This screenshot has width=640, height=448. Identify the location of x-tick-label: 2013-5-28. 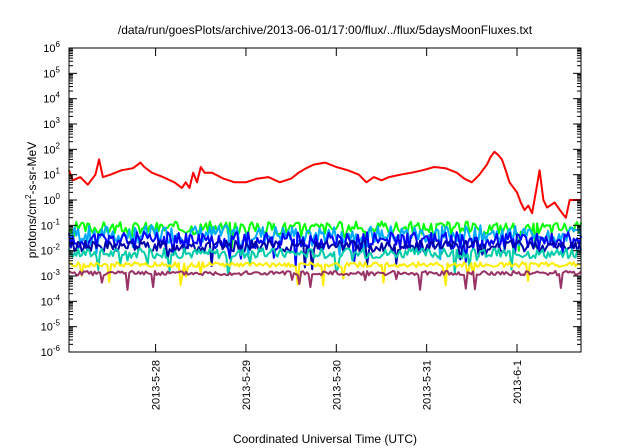
(157, 385).